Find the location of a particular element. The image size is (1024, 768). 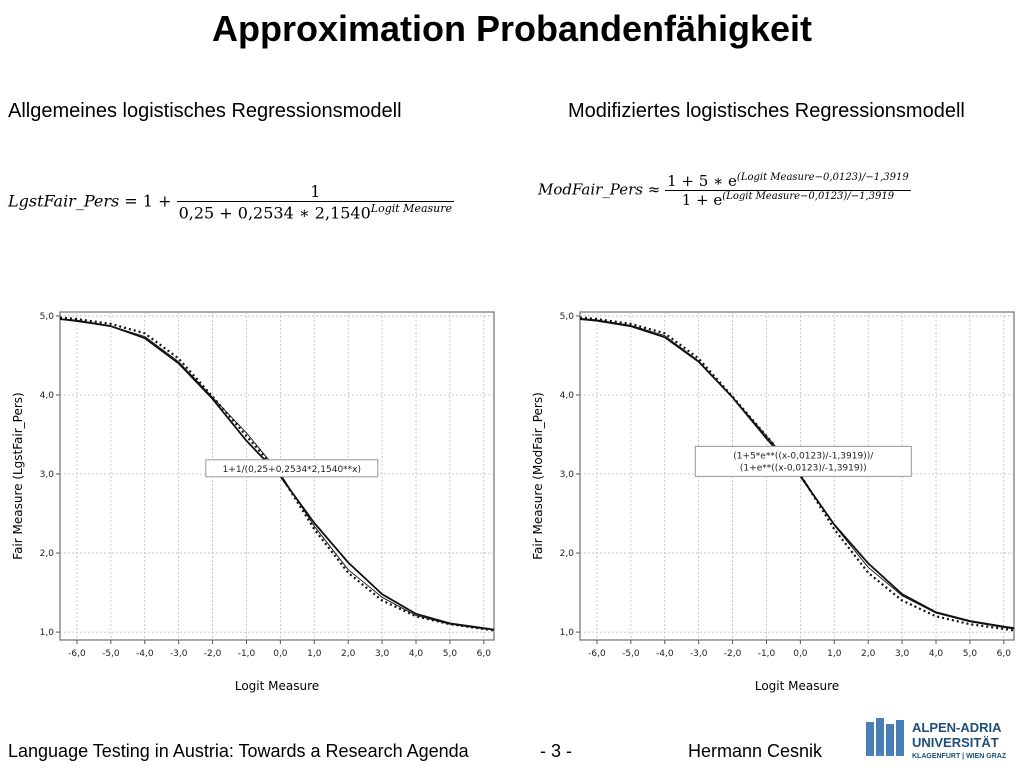

right-formula-denominator-exponent: (Logit Measure−0,0123)/−1,3919 is located at coordinates (808, 196).